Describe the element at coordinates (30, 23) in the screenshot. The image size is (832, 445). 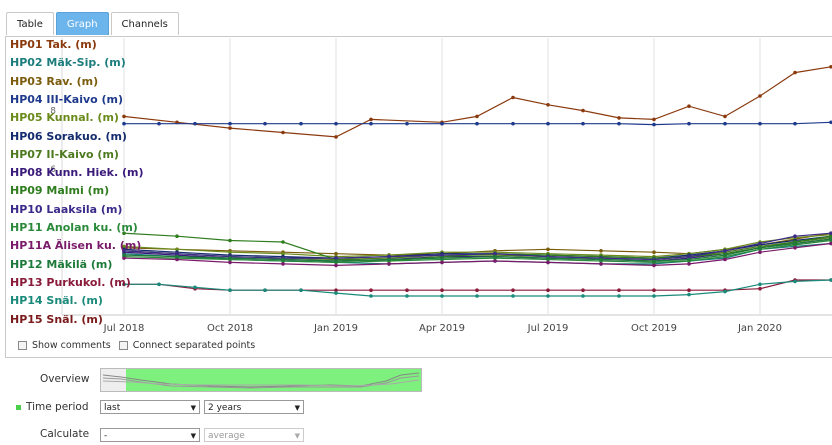
I see `tab-table: Table` at that location.